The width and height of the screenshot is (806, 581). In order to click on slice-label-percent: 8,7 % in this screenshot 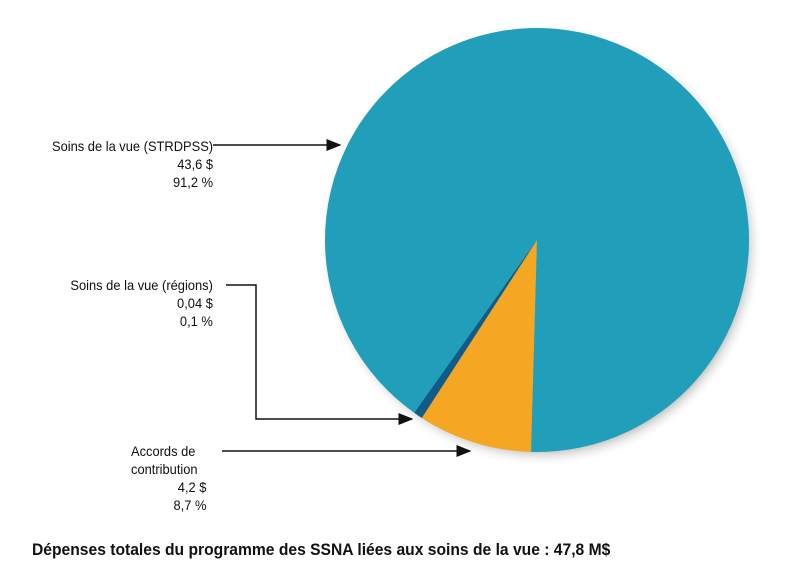, I will do `click(190, 505)`.